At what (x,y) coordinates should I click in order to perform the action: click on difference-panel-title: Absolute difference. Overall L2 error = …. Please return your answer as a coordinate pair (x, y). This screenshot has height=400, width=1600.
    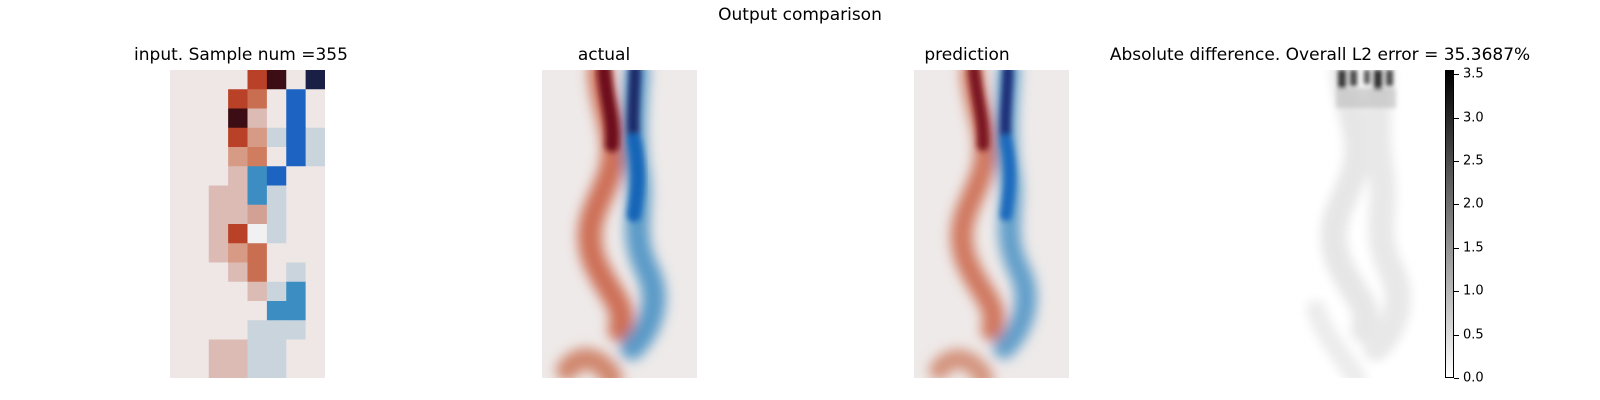
    Looking at the image, I should click on (1320, 55).